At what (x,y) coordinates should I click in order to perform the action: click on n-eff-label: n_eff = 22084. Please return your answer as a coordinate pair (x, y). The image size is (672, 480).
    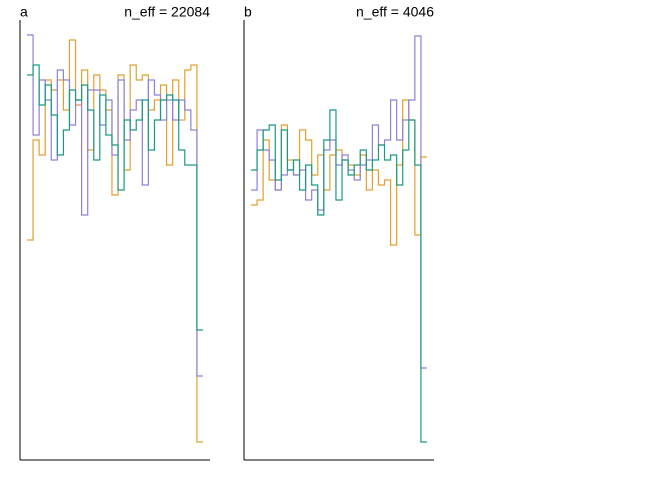
    Looking at the image, I should click on (167, 12).